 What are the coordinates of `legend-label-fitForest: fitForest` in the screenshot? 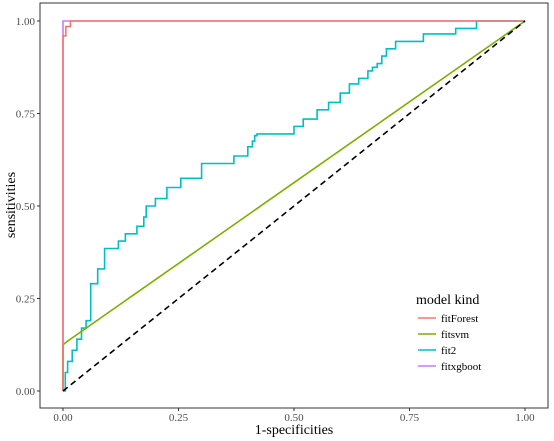 It's located at (459, 319).